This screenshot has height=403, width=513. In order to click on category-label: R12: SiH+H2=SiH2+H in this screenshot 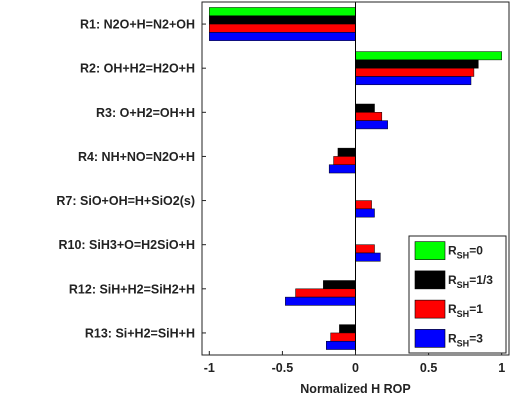, I will do `click(132, 289)`.